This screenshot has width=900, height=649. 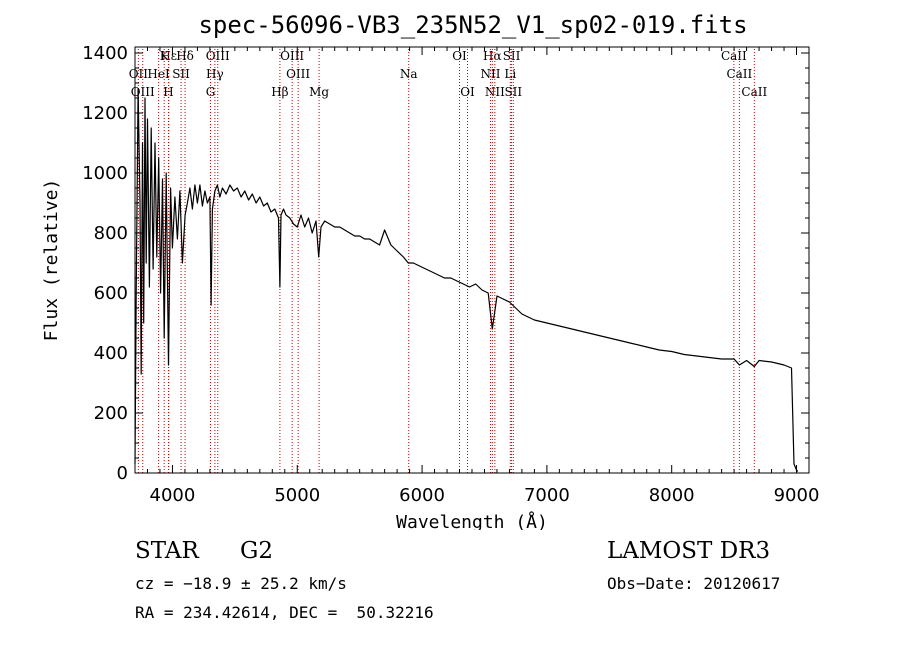 What do you see at coordinates (512, 56) in the screenshot?
I see `line-label-6717: SII` at bounding box center [512, 56].